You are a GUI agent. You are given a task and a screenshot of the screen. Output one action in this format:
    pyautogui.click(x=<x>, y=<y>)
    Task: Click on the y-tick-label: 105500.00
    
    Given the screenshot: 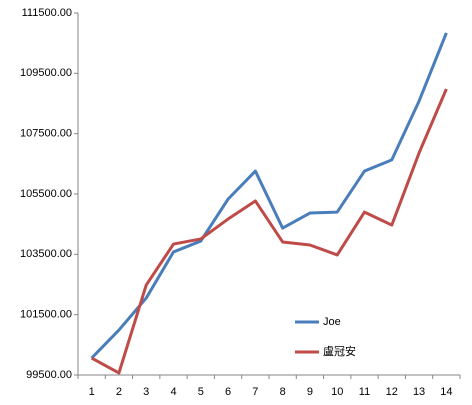 What is the action you would take?
    pyautogui.click(x=46, y=194)
    